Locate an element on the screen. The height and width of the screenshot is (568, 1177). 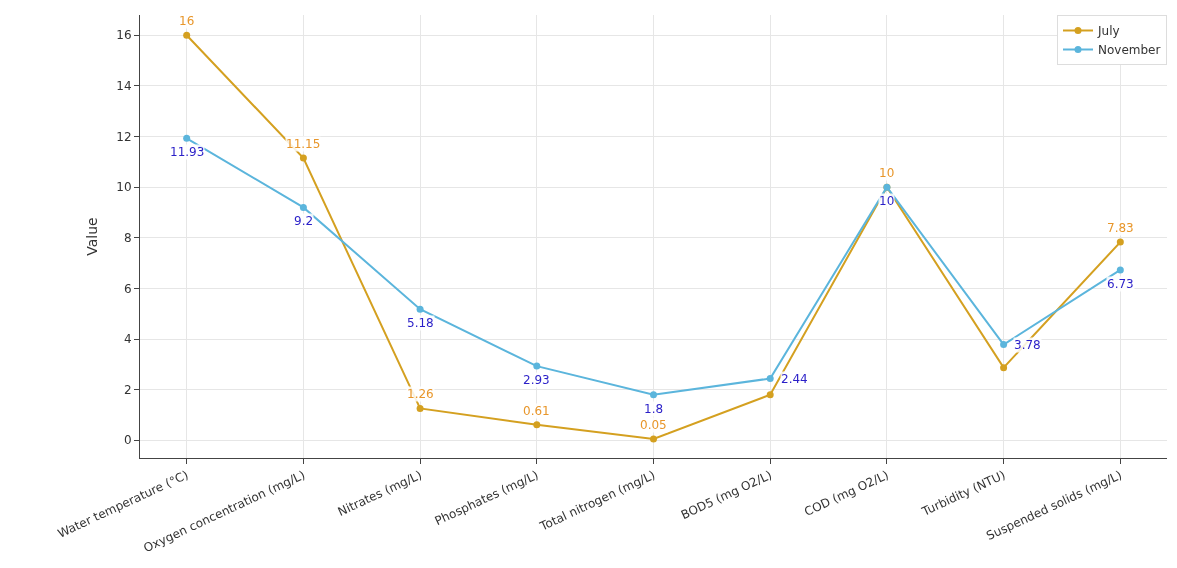
data-label: 3.78 is located at coordinates (1027, 345).